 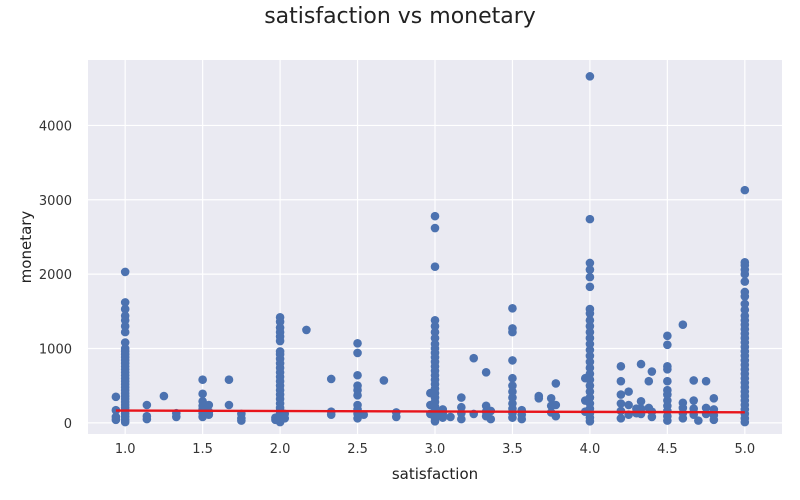 What do you see at coordinates (400, 16) in the screenshot?
I see `chart-title: satisfaction vs monetary` at bounding box center [400, 16].